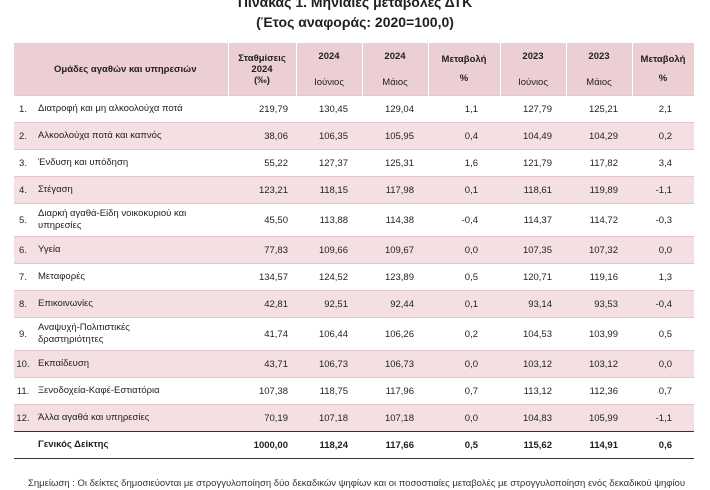 This screenshot has height=490, width=710. What do you see at coordinates (663, 136) in the screenshot?
I see `row-change-2023: 0,2` at bounding box center [663, 136].